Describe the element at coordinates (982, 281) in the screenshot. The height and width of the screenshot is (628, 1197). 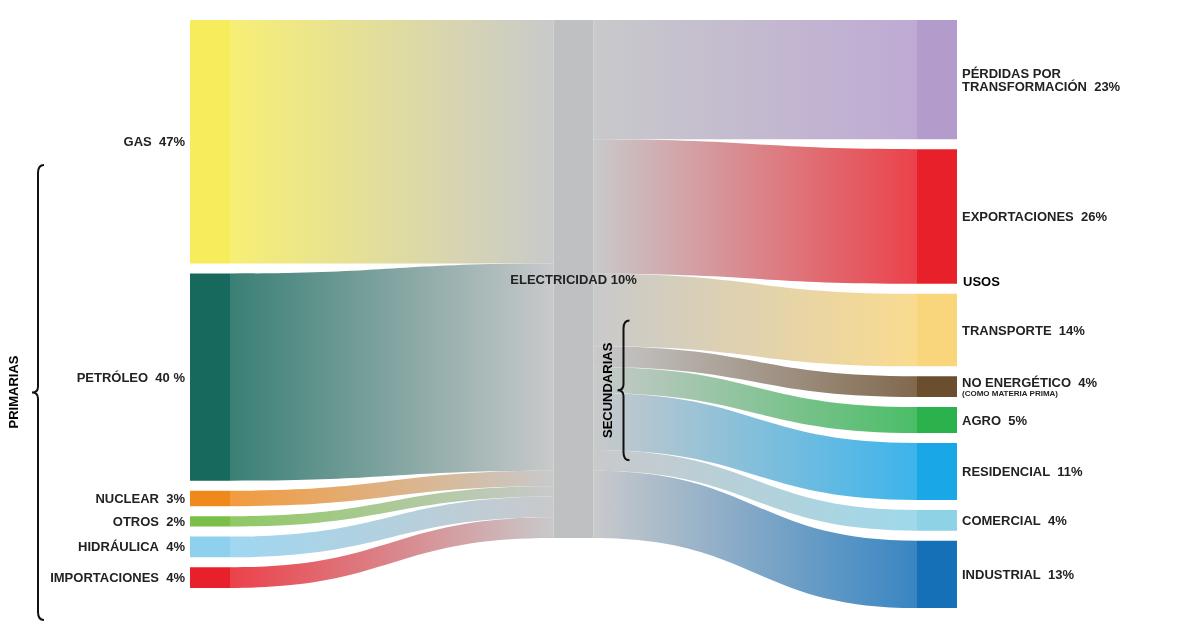
I see `text: USOS` at that location.